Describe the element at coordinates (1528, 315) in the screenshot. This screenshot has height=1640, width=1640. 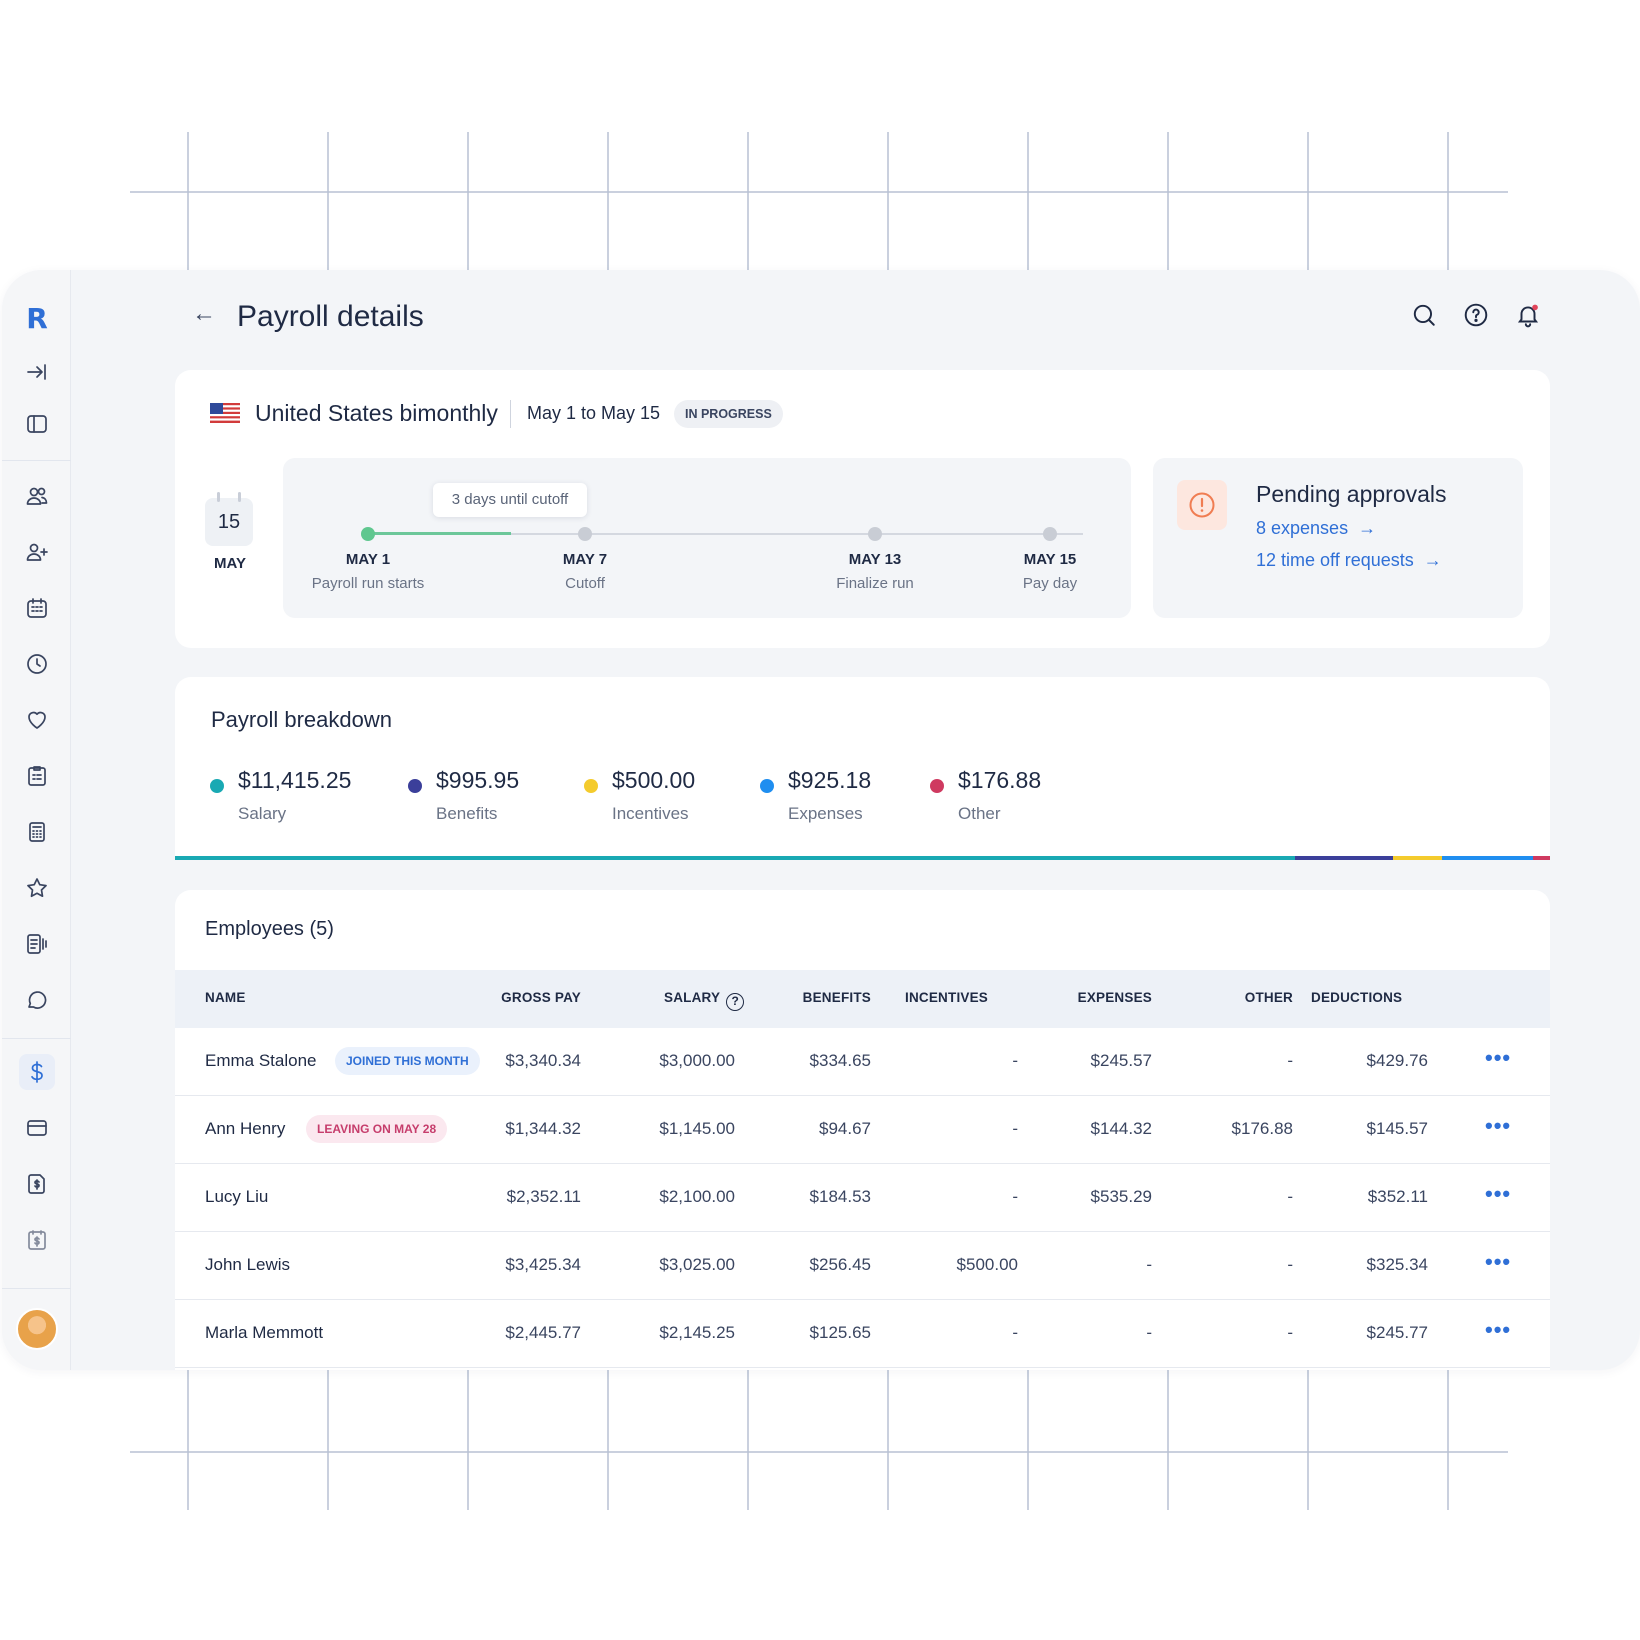
I see `bell-icon` at that location.